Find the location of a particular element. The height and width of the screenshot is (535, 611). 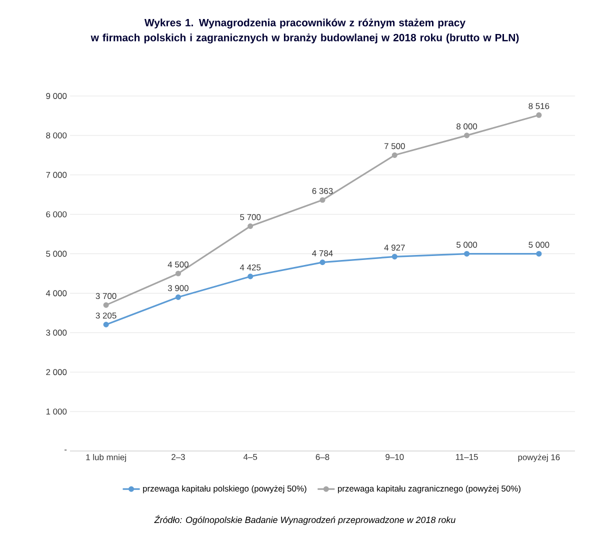

data-label: 4 784 is located at coordinates (322, 253).